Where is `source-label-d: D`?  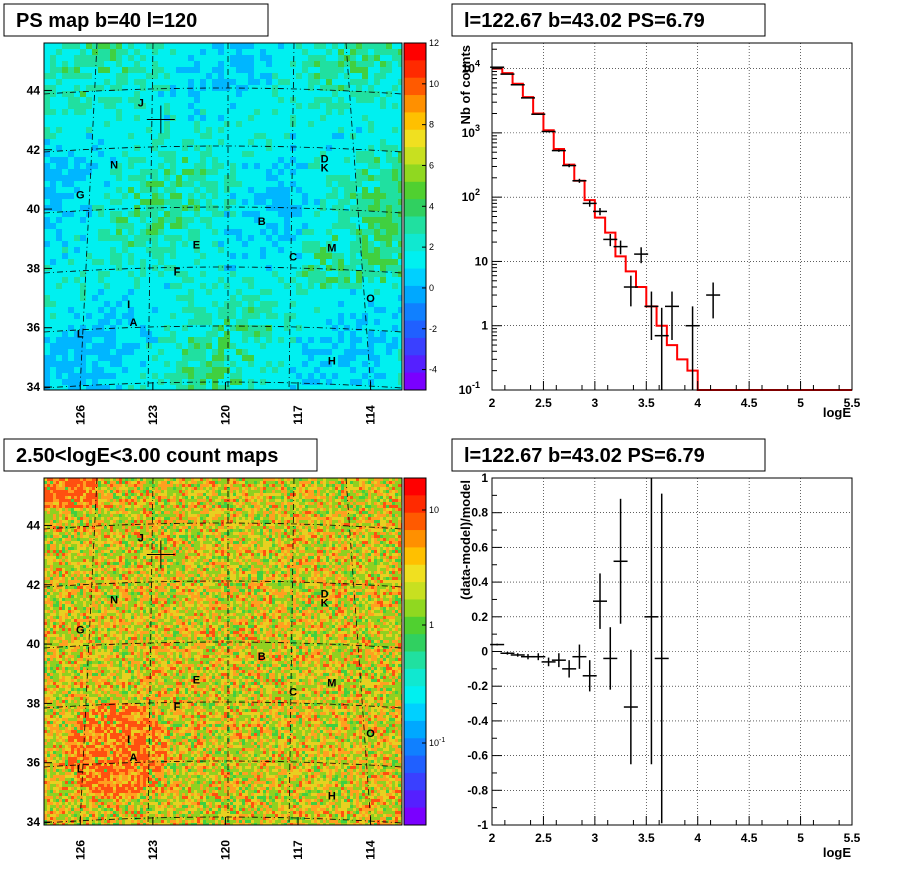
source-label-d: D is located at coordinates (325, 160).